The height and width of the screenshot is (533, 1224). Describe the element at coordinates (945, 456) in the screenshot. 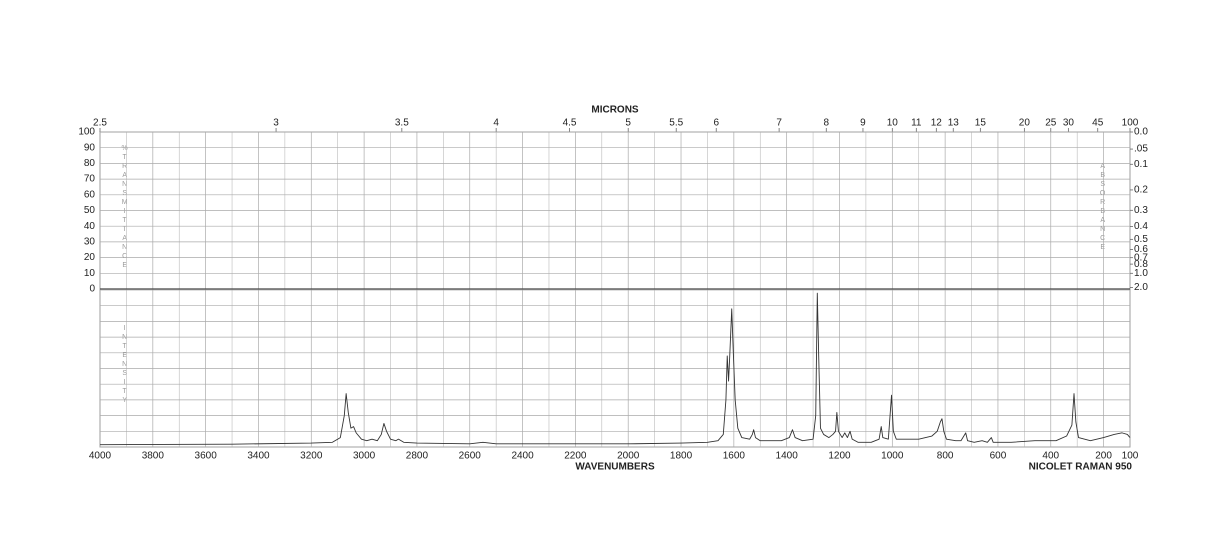

I see `x-tick-label: 800` at that location.